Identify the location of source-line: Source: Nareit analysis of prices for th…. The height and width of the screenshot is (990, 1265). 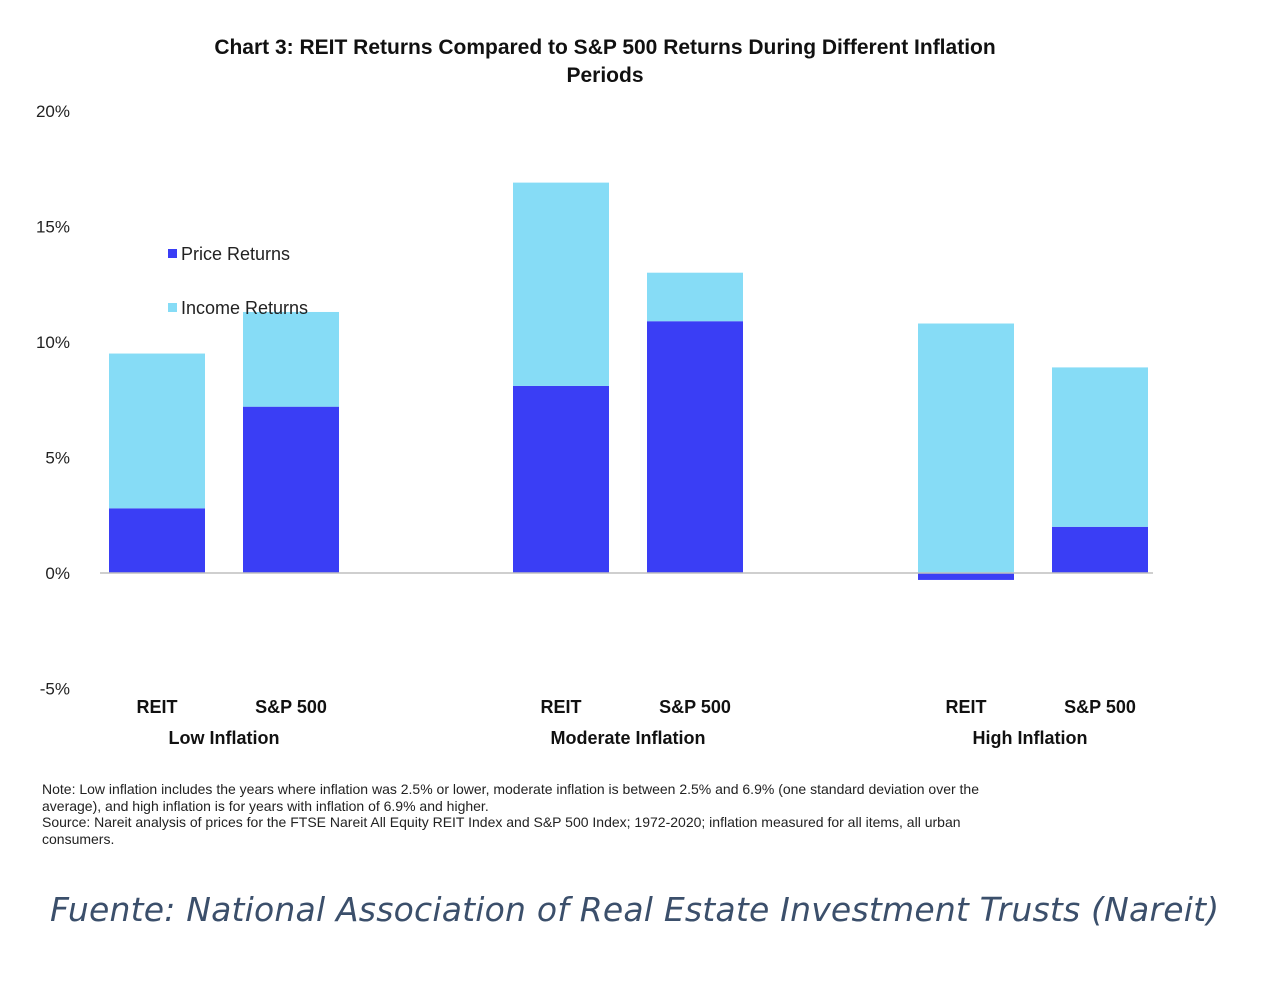
(501, 822).